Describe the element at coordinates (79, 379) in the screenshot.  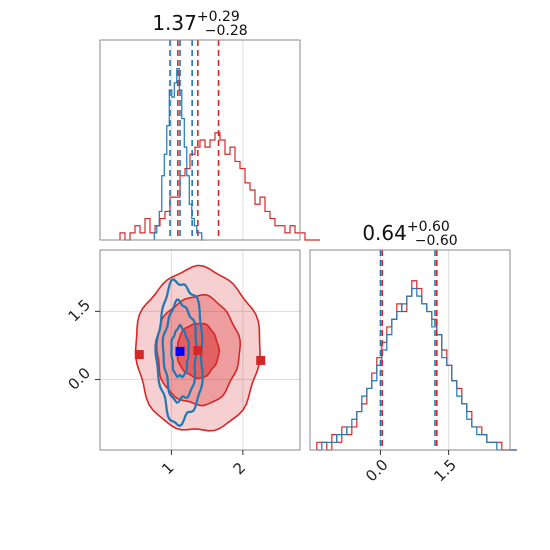
I see `joint-y-ticklabel-0: 0.0` at that location.